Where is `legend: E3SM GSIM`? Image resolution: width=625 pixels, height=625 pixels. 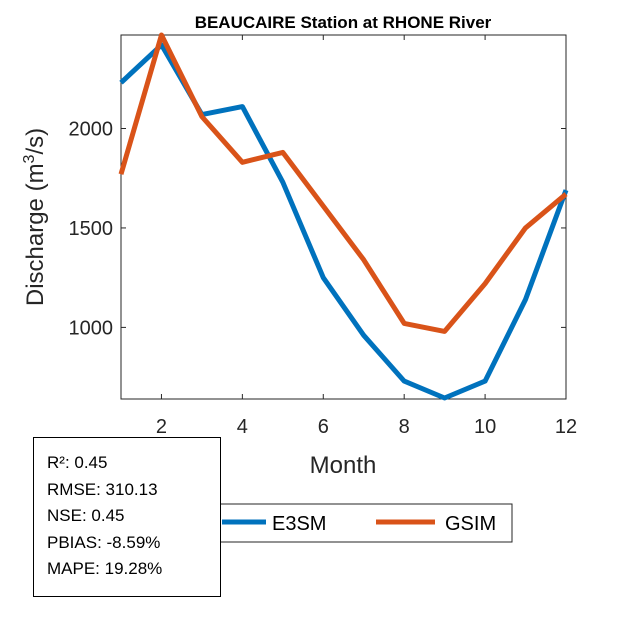 legend: E3SM GSIM is located at coordinates (357, 523).